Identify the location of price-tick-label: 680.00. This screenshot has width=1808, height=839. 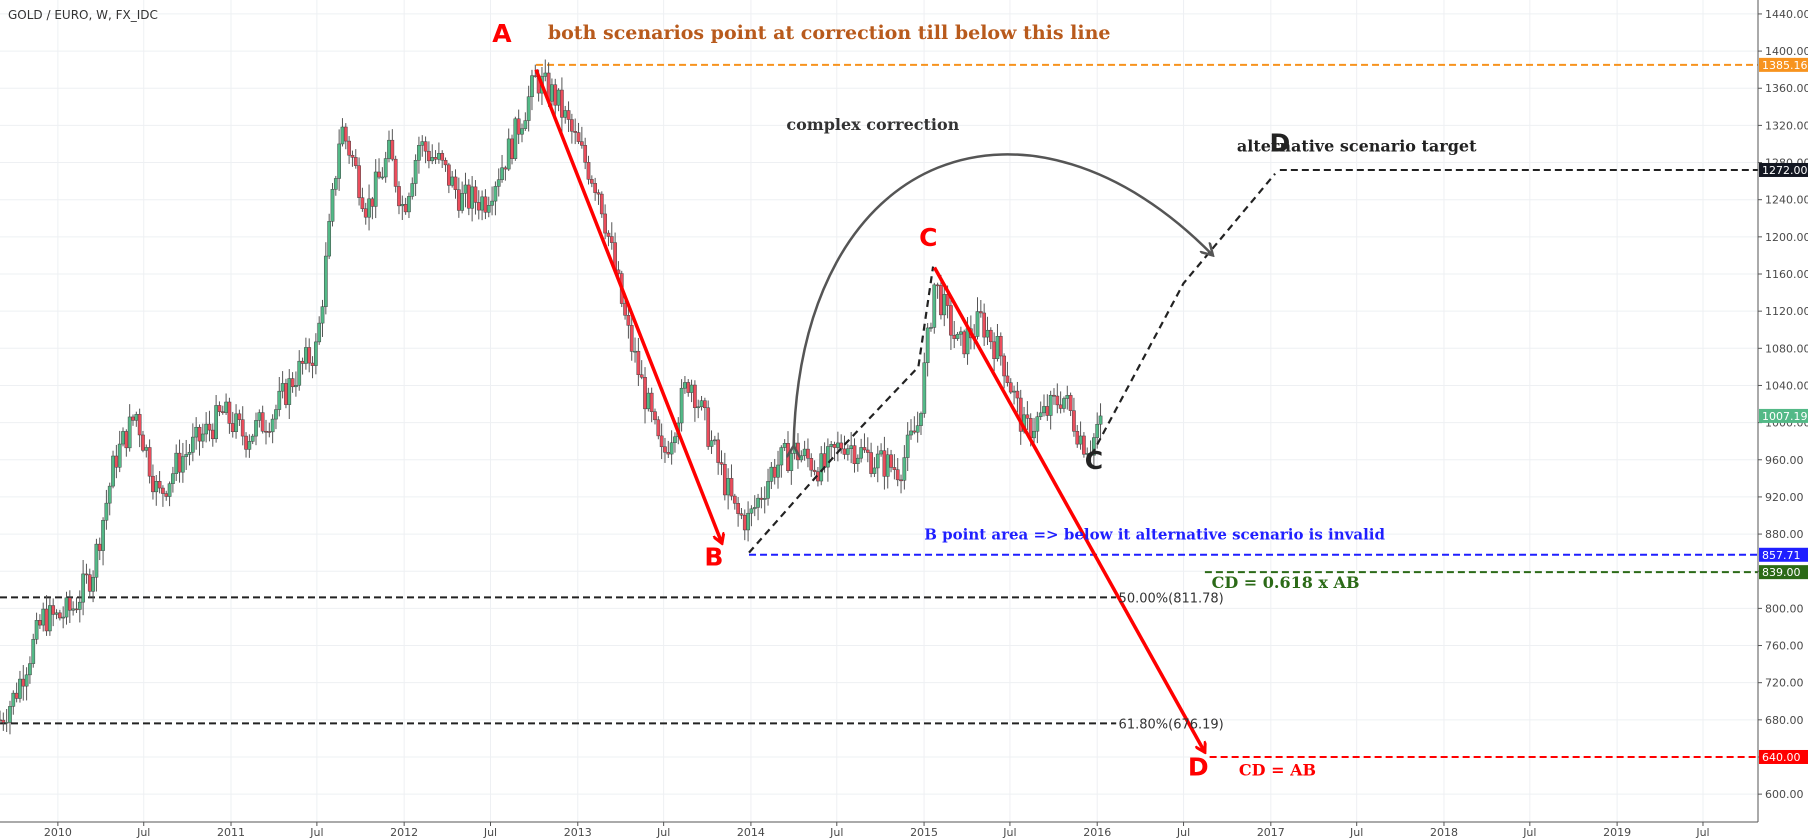
(1784, 720).